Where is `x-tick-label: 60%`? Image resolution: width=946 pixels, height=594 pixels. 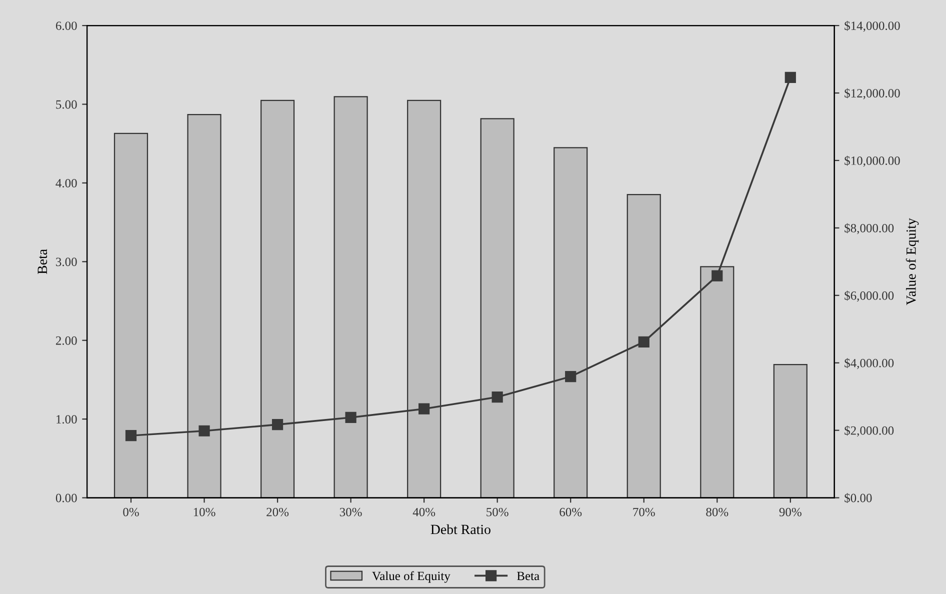
x-tick-label: 60% is located at coordinates (571, 512).